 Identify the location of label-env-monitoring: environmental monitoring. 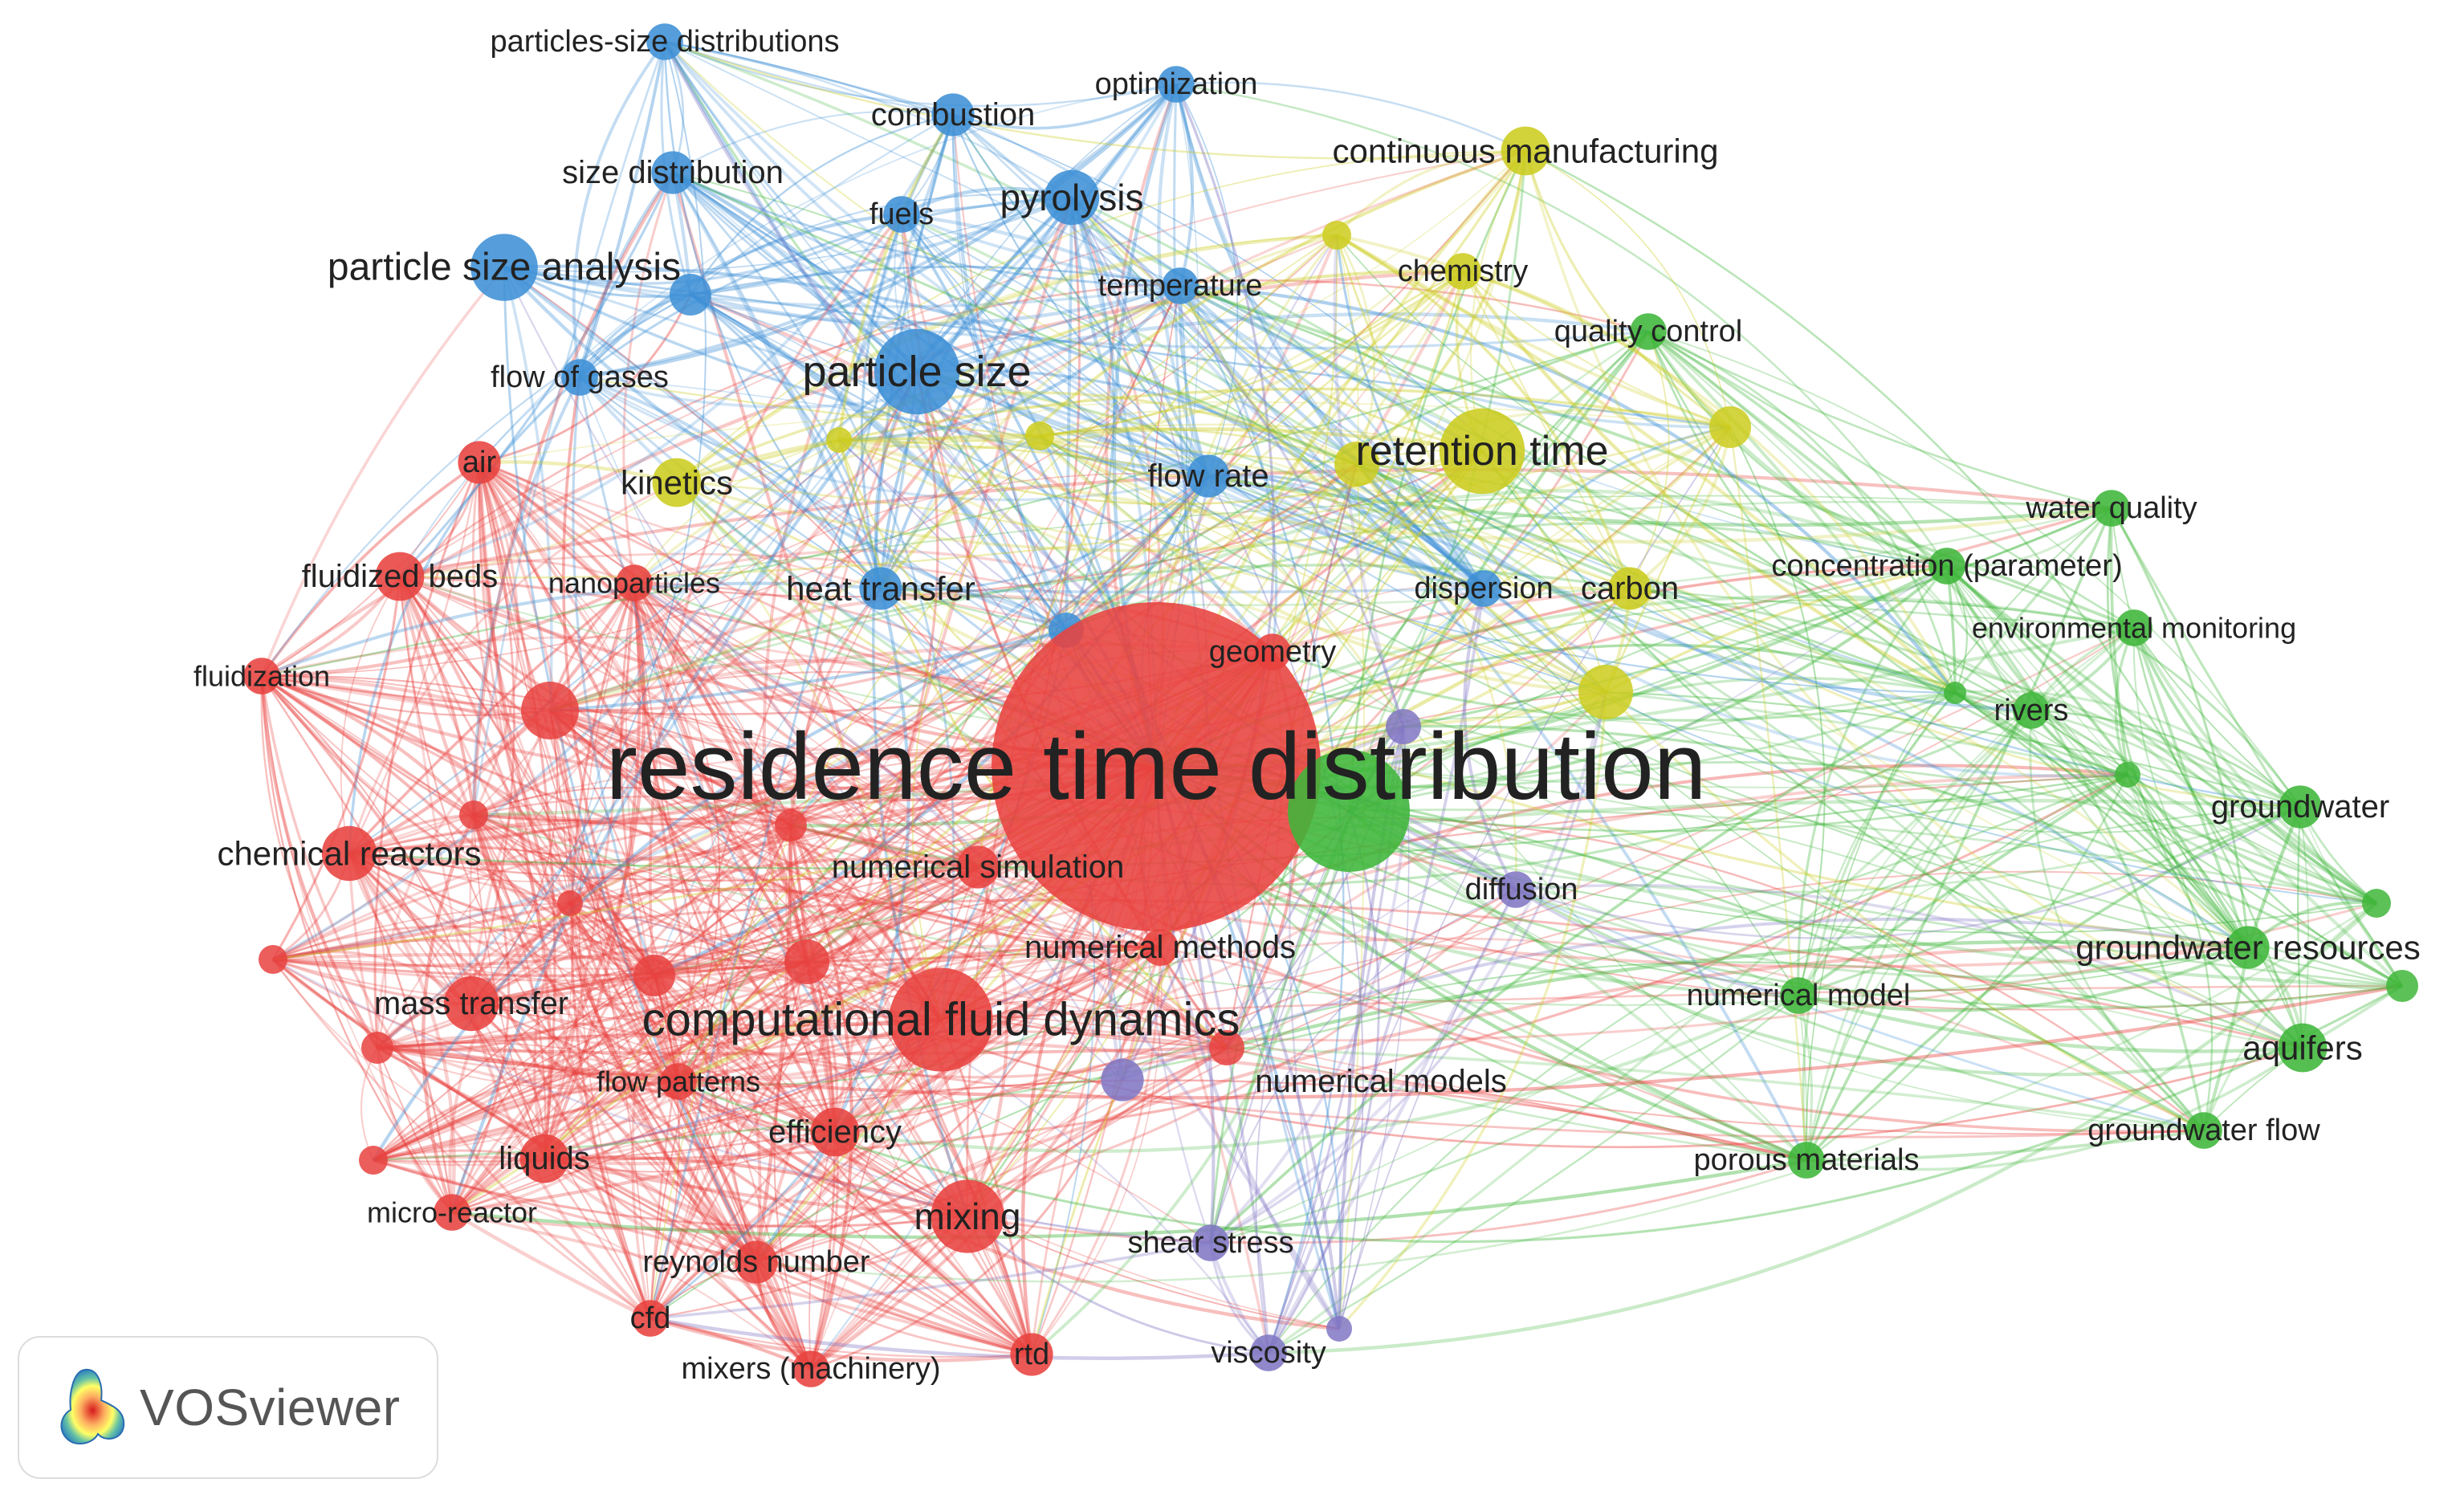
(2134, 628).